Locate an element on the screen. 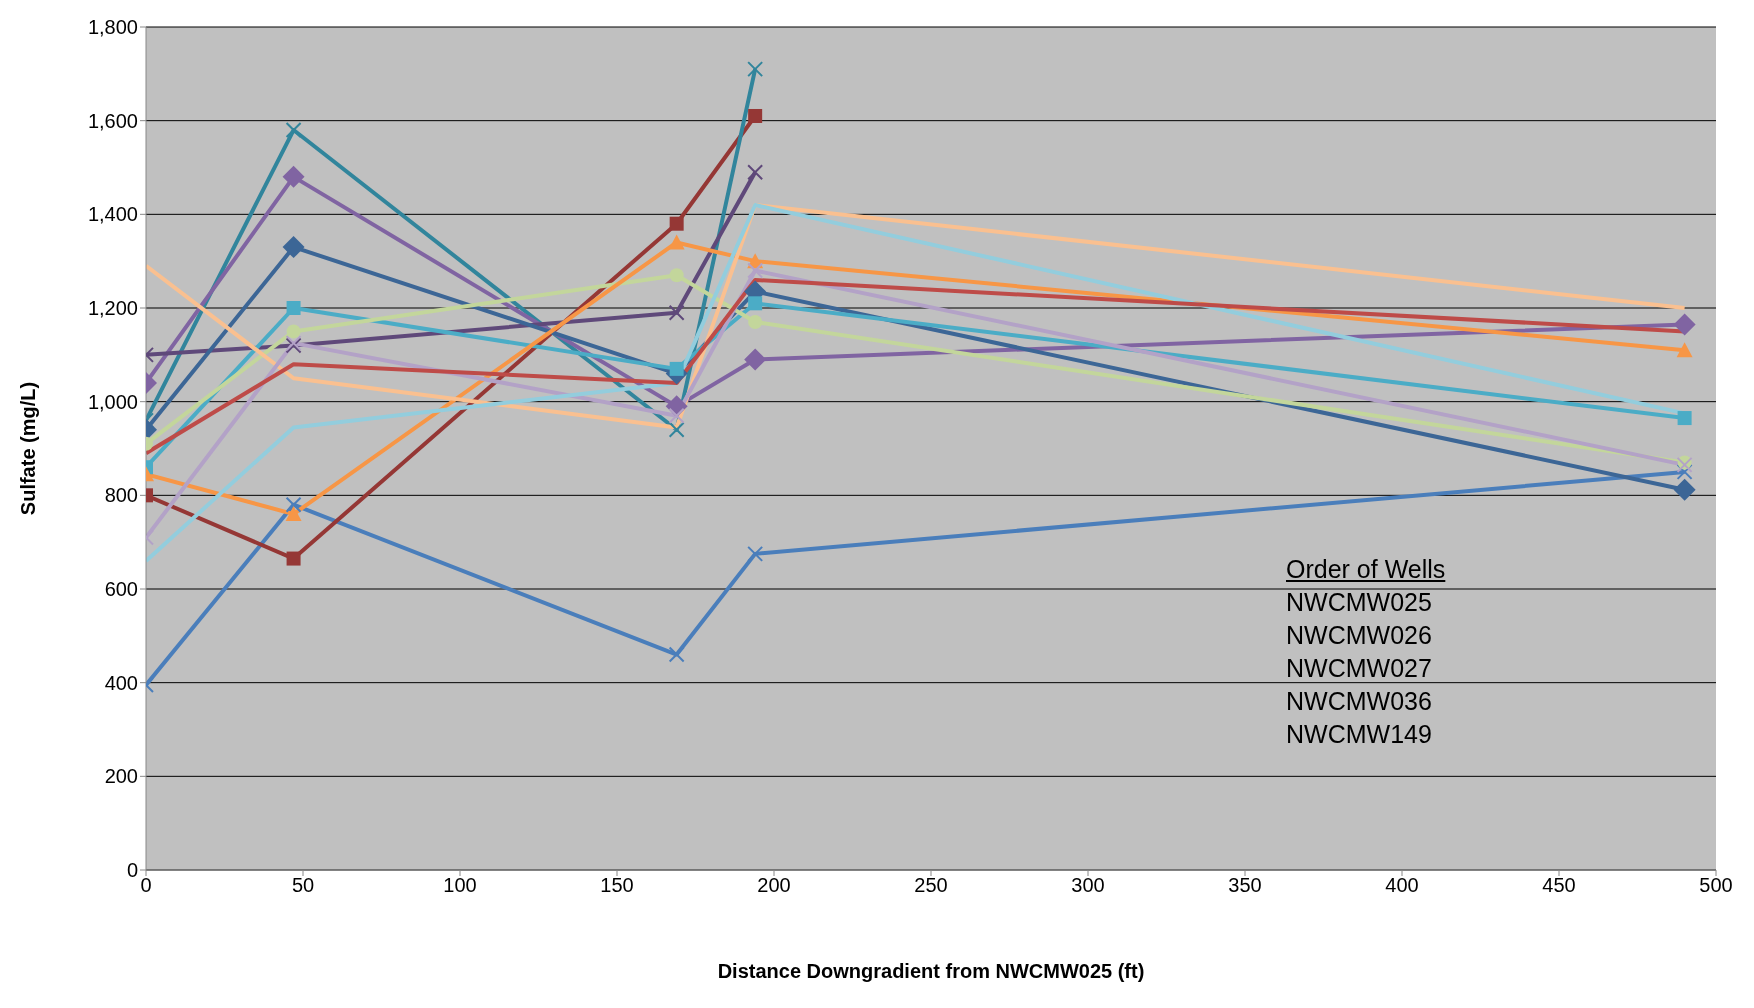 The width and height of the screenshot is (1754, 1008). x-tick-label: 150 is located at coordinates (617, 885).